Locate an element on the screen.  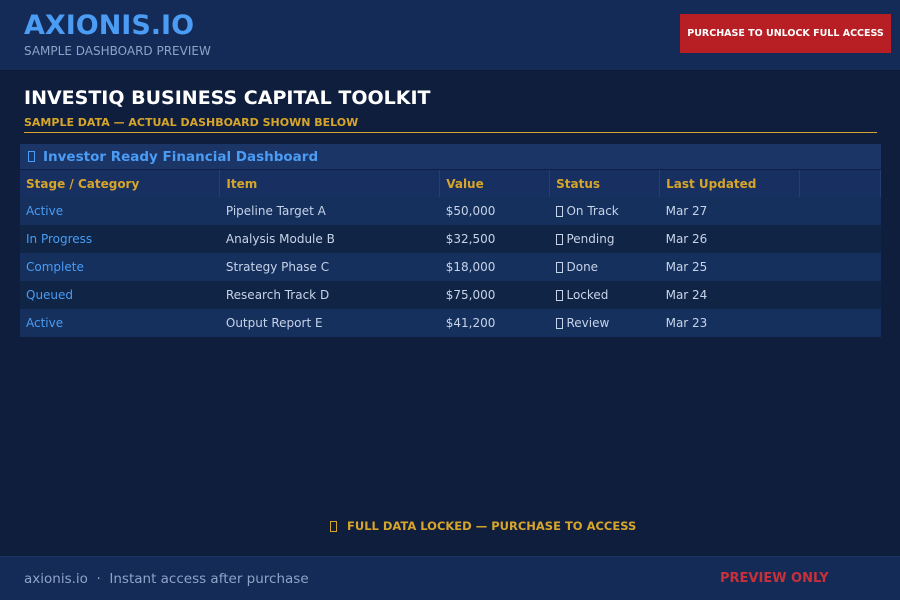
column-header: Item is located at coordinates (330, 183).